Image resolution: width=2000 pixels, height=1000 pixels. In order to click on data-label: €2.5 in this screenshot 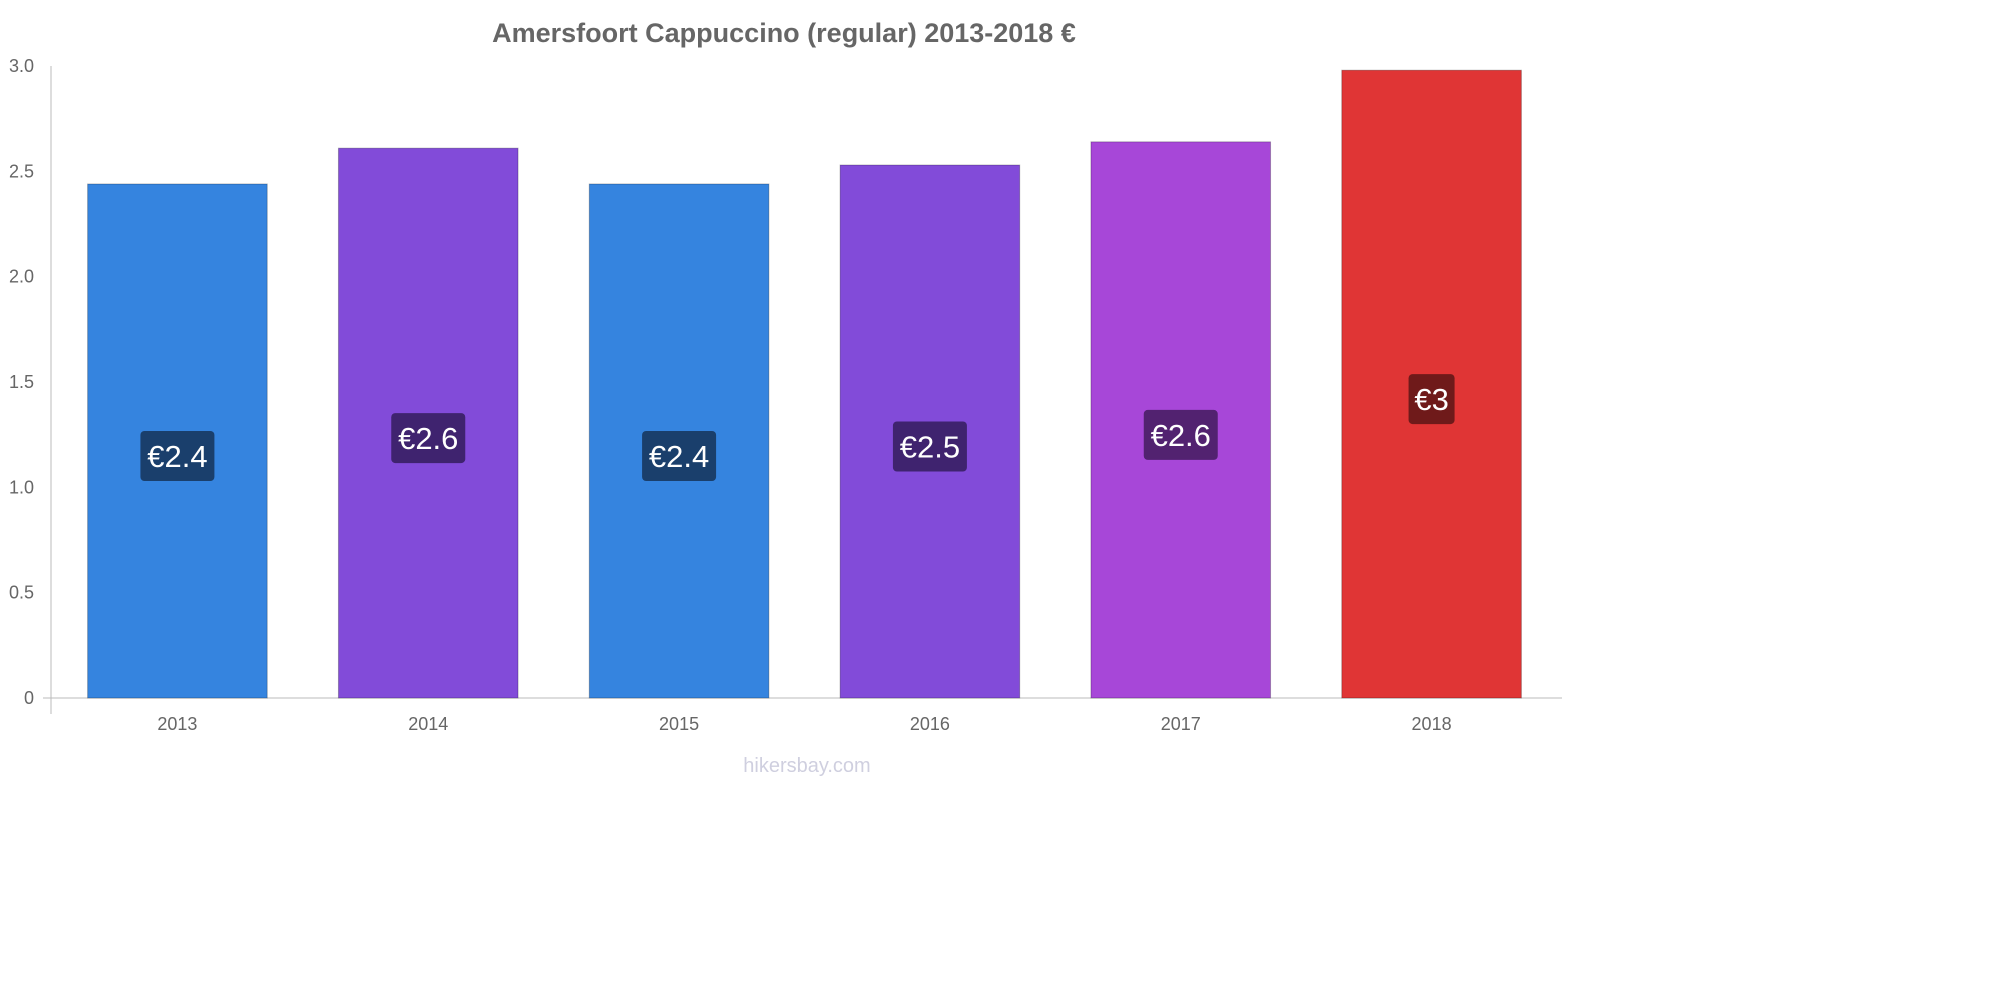, I will do `click(930, 447)`.